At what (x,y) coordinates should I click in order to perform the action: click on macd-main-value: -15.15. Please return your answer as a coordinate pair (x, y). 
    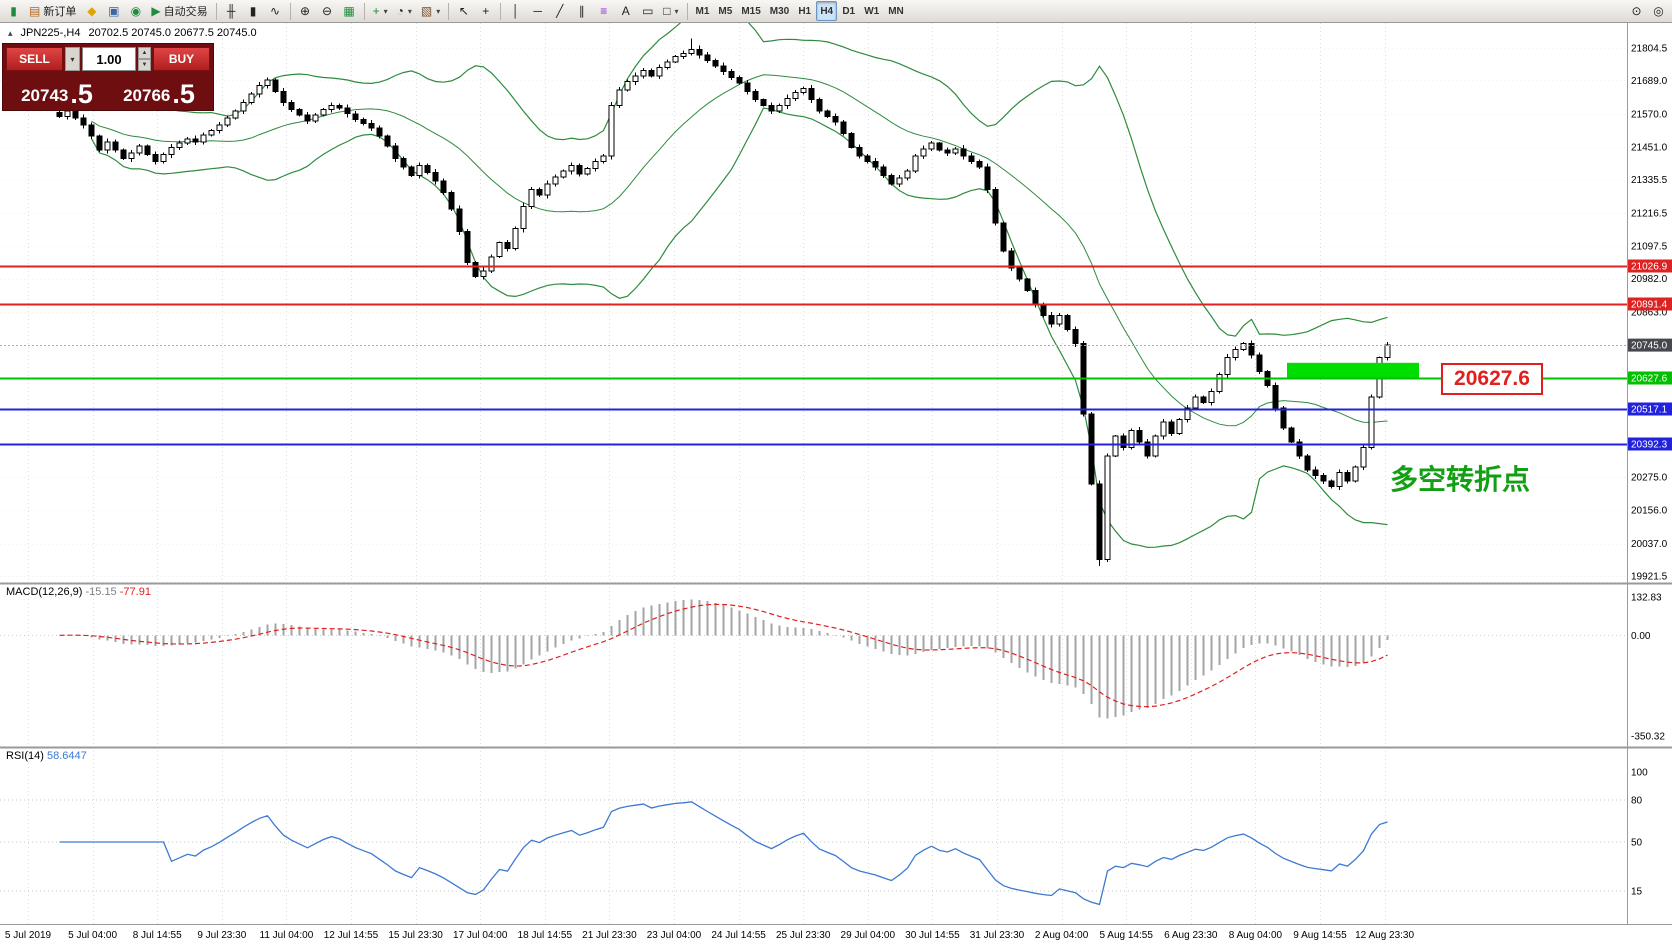
    Looking at the image, I should click on (101, 592).